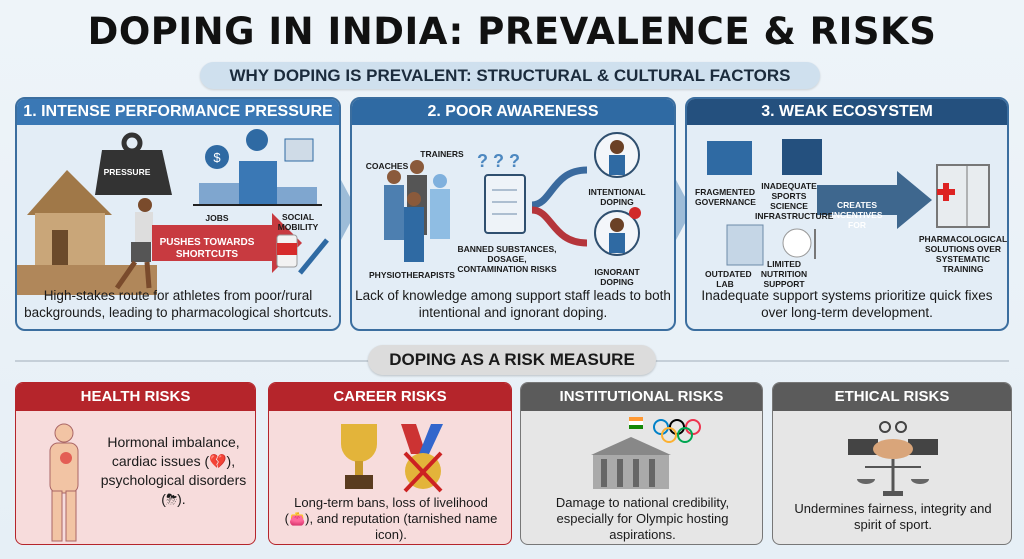  Describe the element at coordinates (641, 397) in the screenshot. I see `card-header: INSTITUTIONAL RISKS` at that location.